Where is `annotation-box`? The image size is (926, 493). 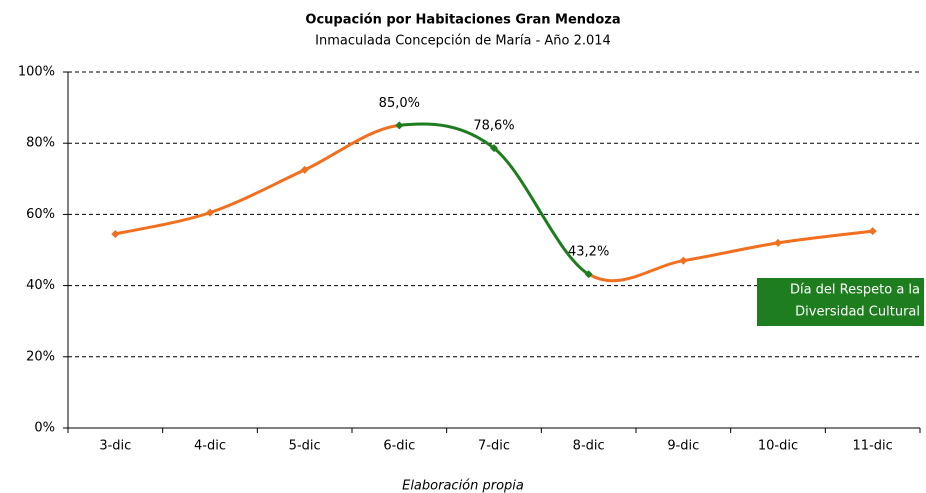
annotation-box is located at coordinates (840, 302).